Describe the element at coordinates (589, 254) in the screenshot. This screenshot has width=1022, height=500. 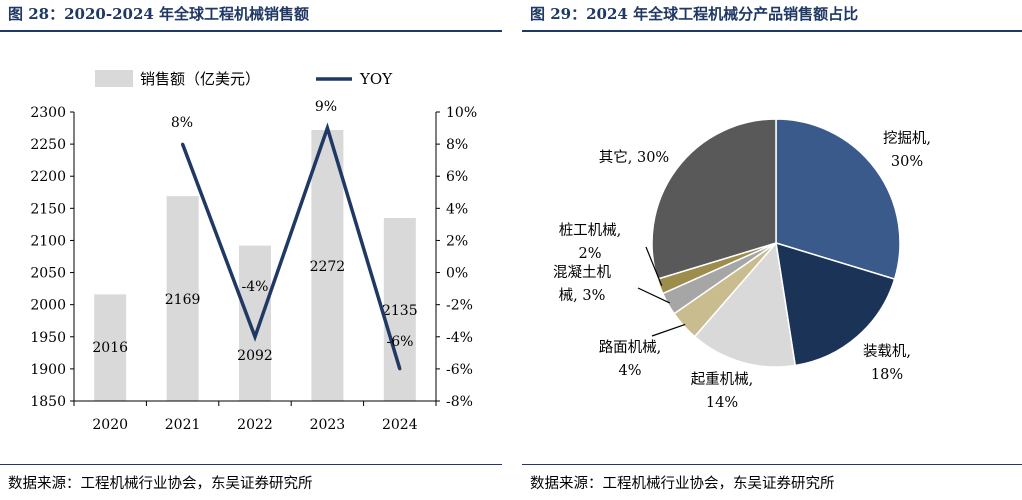
I see `pie-label-桩工机械: 2%` at that location.